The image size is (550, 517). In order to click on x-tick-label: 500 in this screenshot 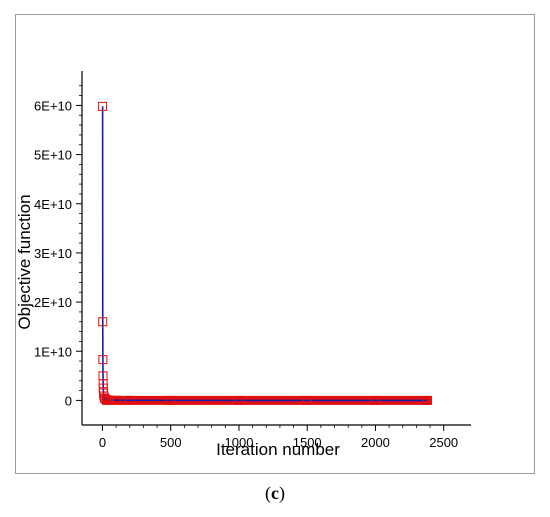, I will do `click(171, 442)`.